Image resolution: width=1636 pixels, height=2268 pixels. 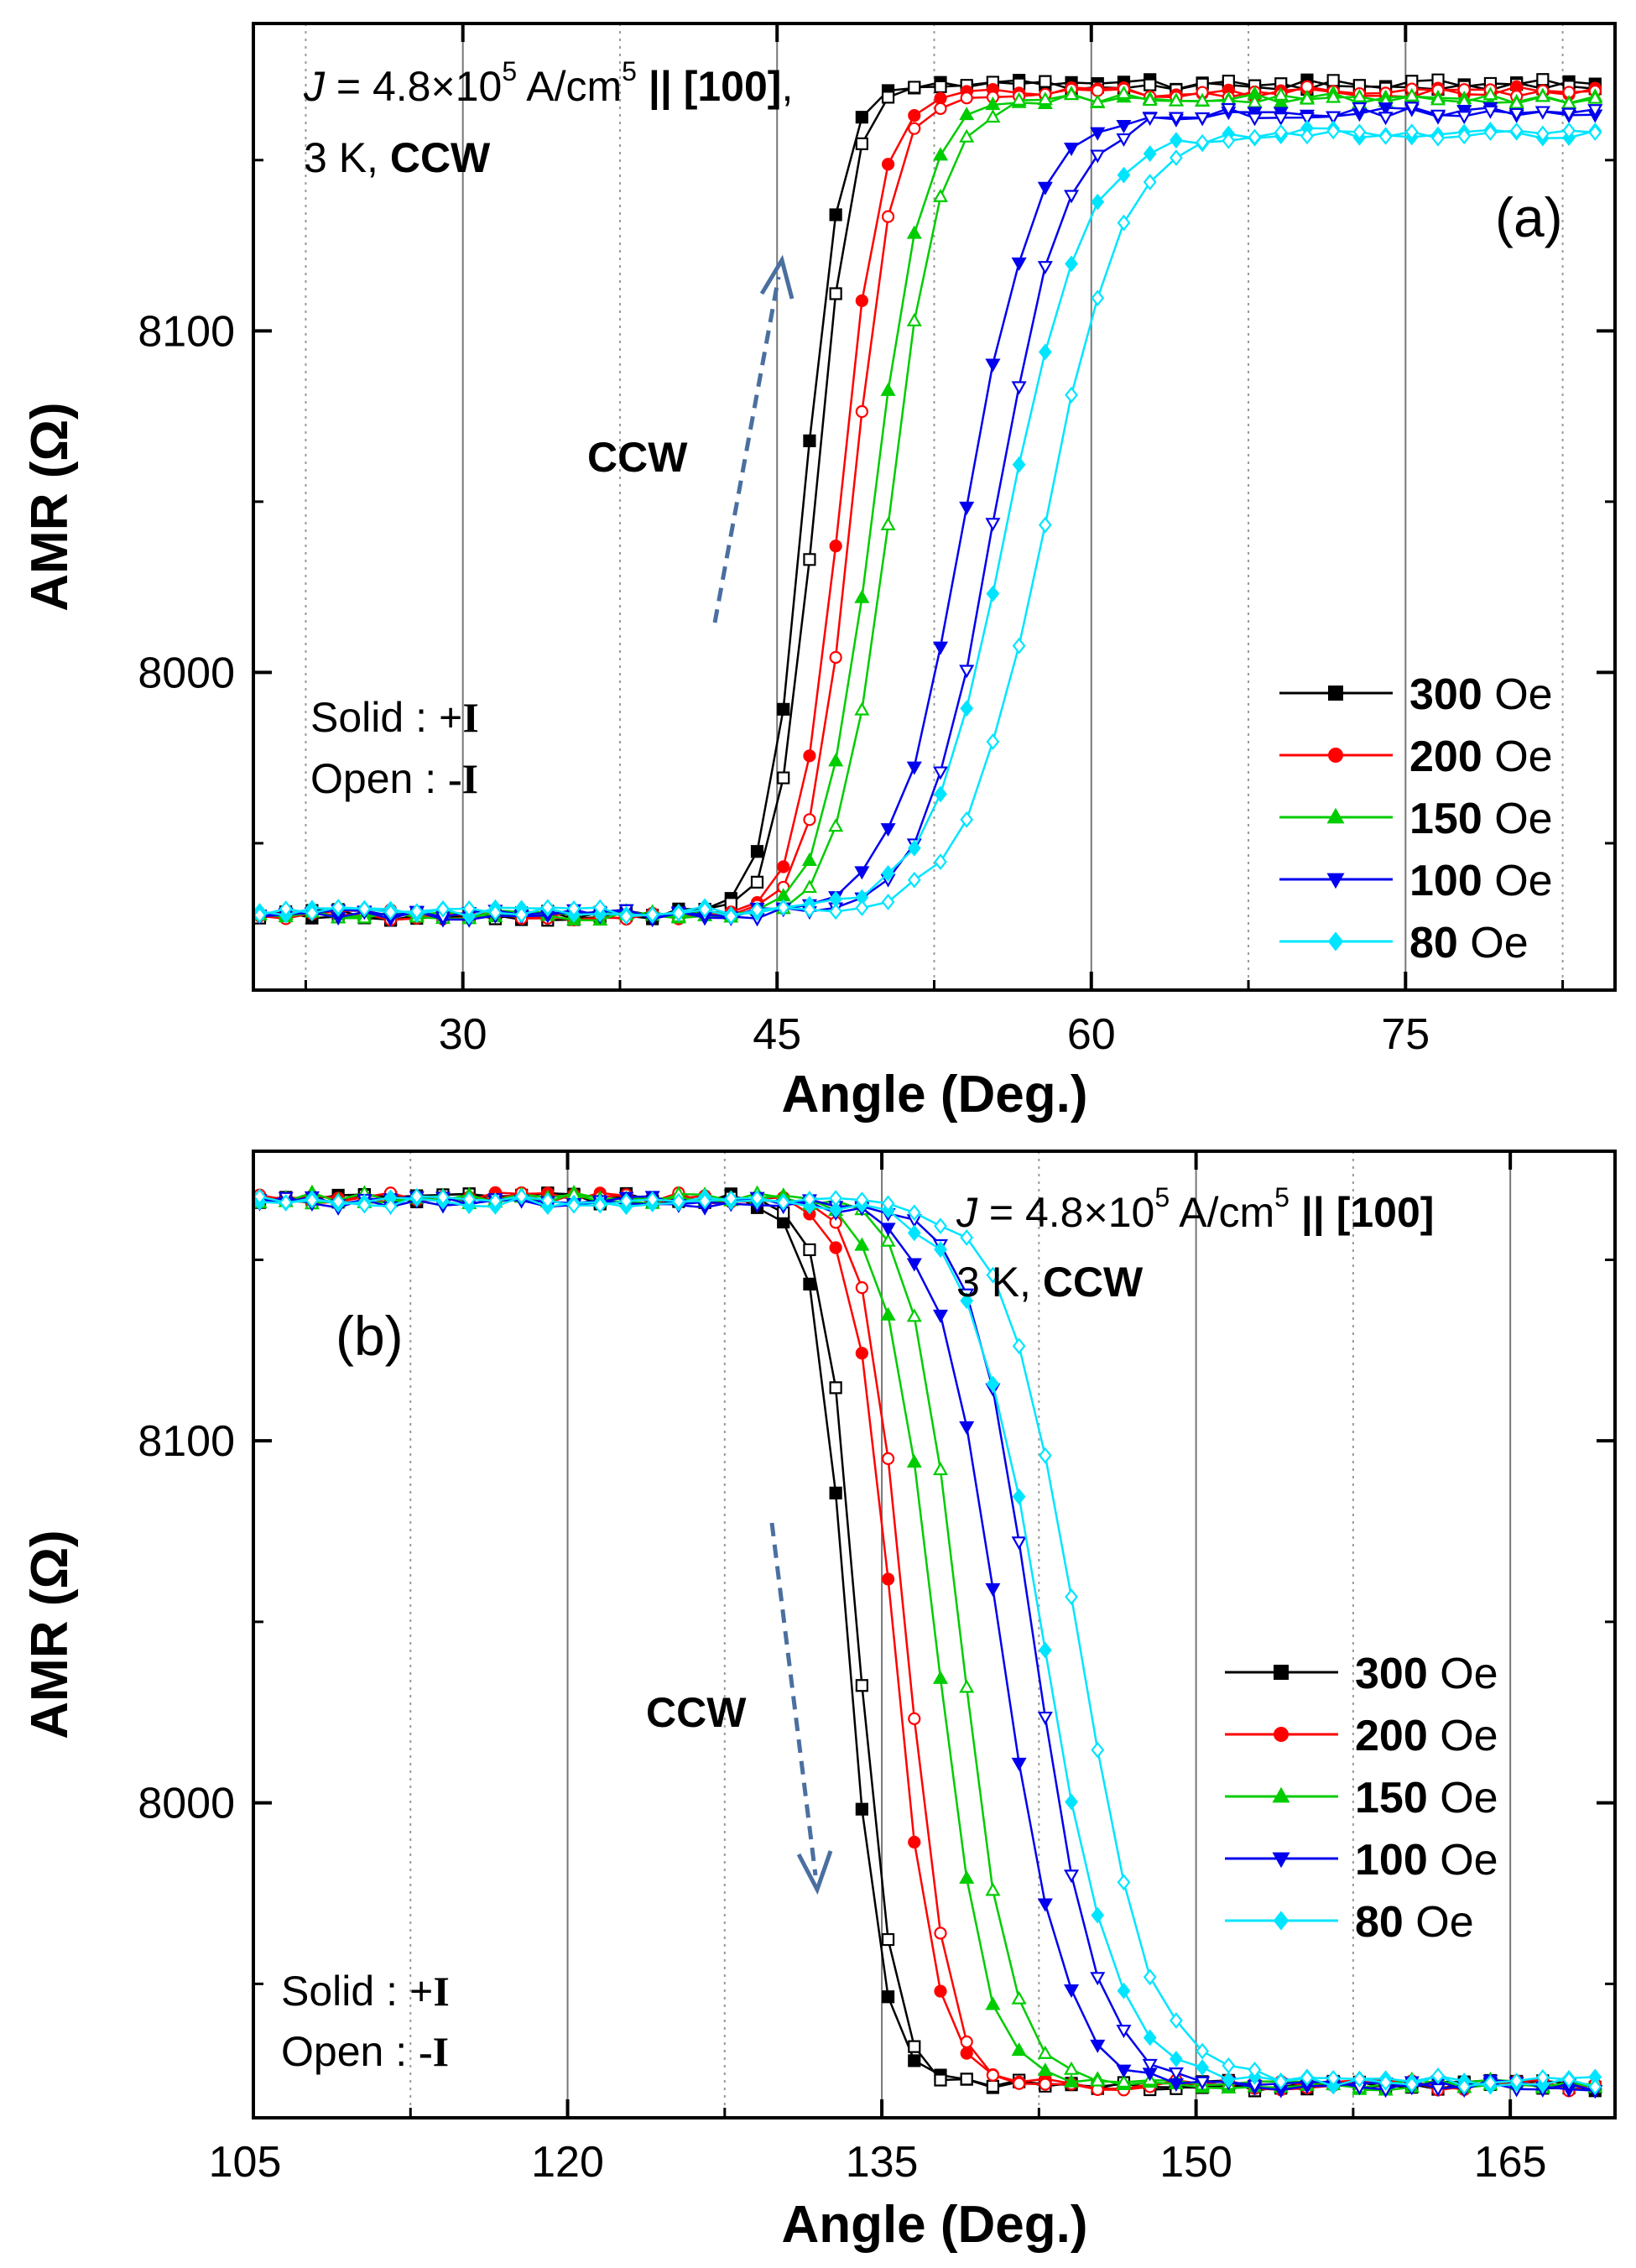 What do you see at coordinates (777, 277) in the screenshot?
I see `panel-a-ccw-arrowhead` at bounding box center [777, 277].